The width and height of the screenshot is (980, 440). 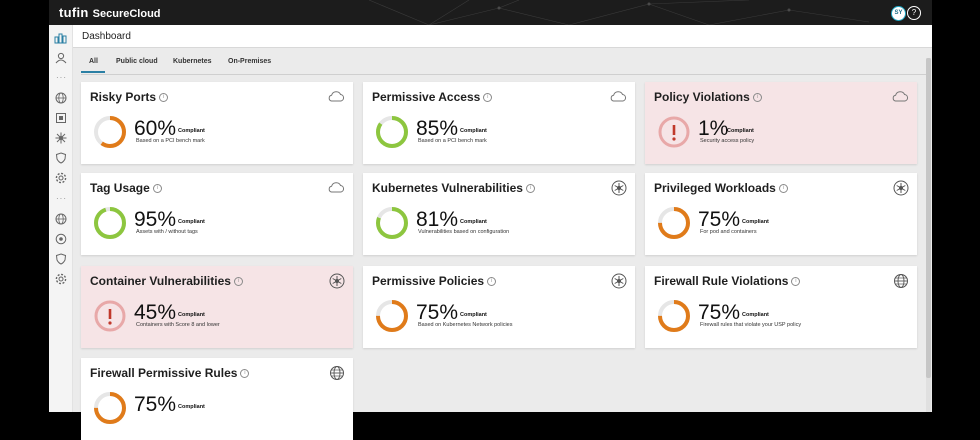 What do you see at coordinates (74, 12) in the screenshot?
I see `logo-text: tufin` at bounding box center [74, 12].